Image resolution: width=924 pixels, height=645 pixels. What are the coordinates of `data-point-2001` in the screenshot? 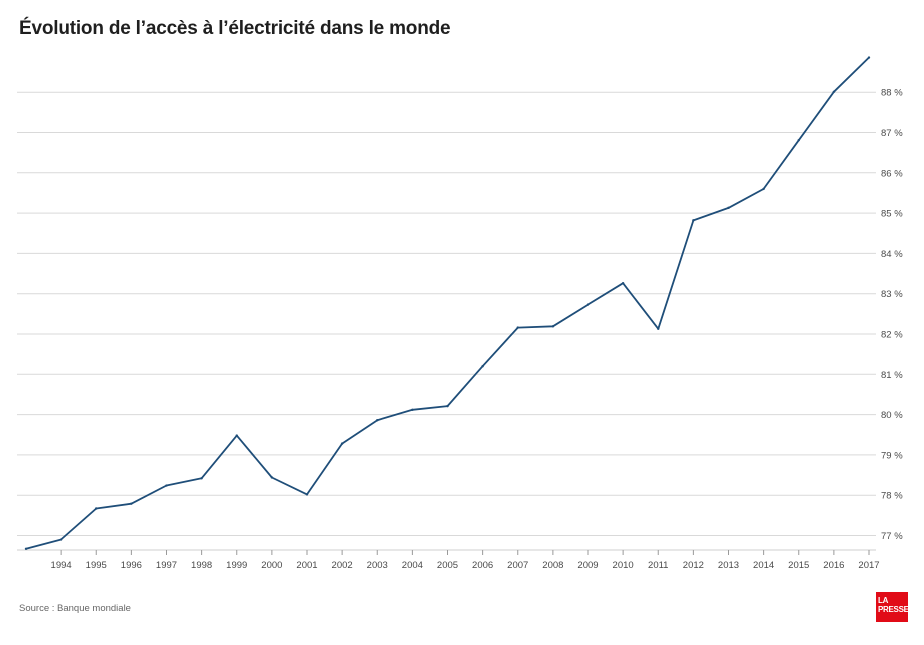 It's located at (307, 494).